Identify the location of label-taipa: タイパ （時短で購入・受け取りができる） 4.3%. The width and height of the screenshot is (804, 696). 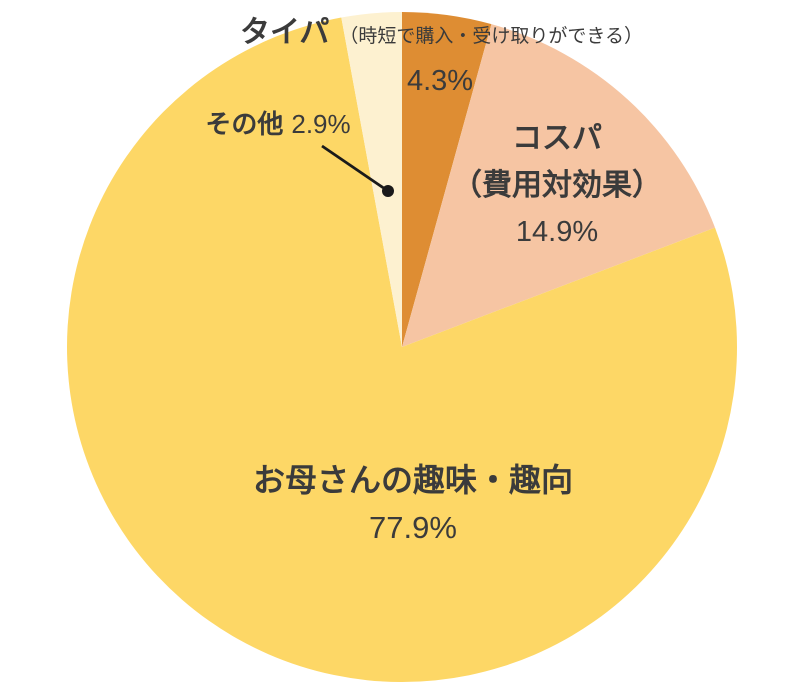
(442, 55).